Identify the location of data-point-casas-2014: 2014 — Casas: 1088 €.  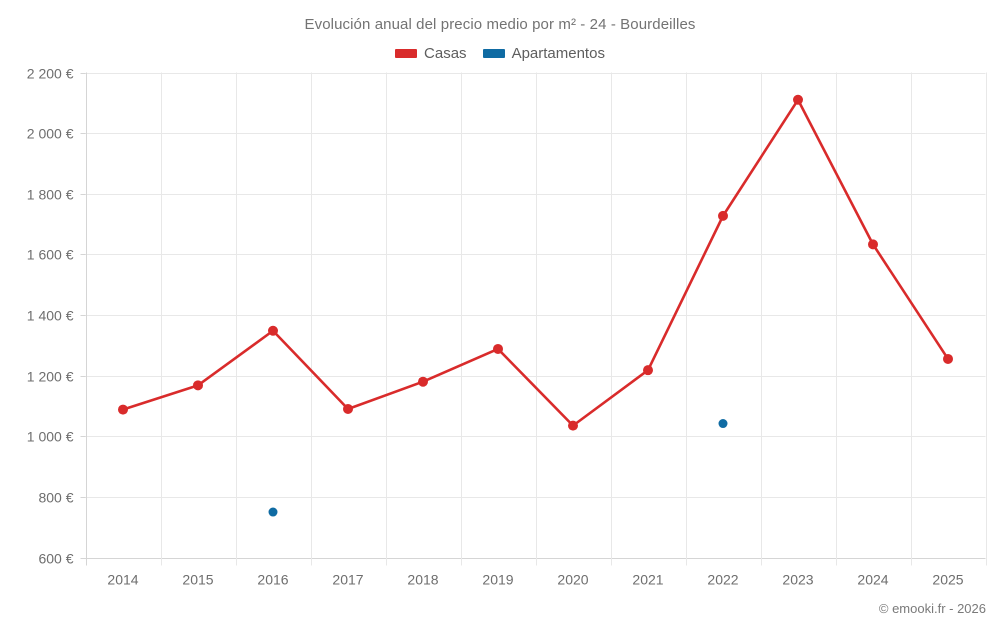
(123, 409).